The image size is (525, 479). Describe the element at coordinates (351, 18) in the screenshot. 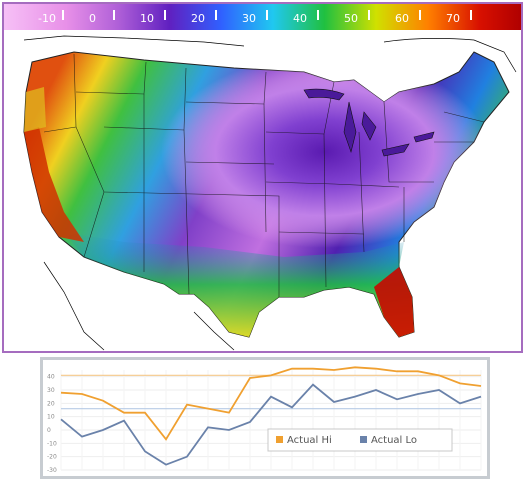

I see `scale-label: 50` at that location.